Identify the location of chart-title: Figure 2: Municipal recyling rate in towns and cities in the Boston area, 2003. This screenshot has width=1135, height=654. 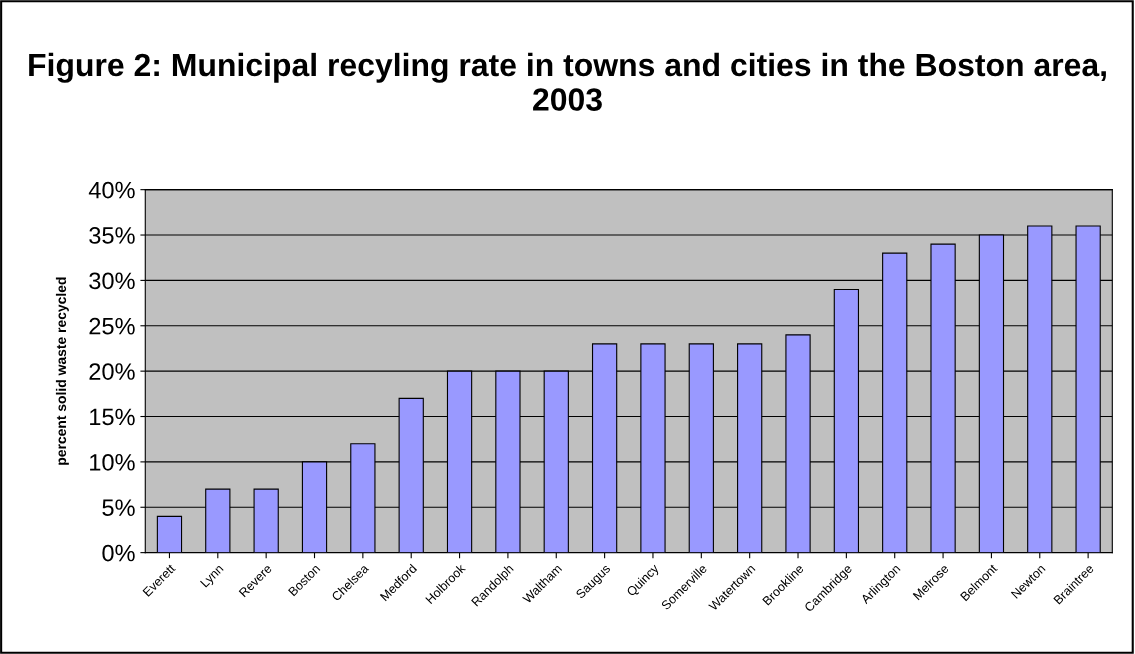
(567, 81).